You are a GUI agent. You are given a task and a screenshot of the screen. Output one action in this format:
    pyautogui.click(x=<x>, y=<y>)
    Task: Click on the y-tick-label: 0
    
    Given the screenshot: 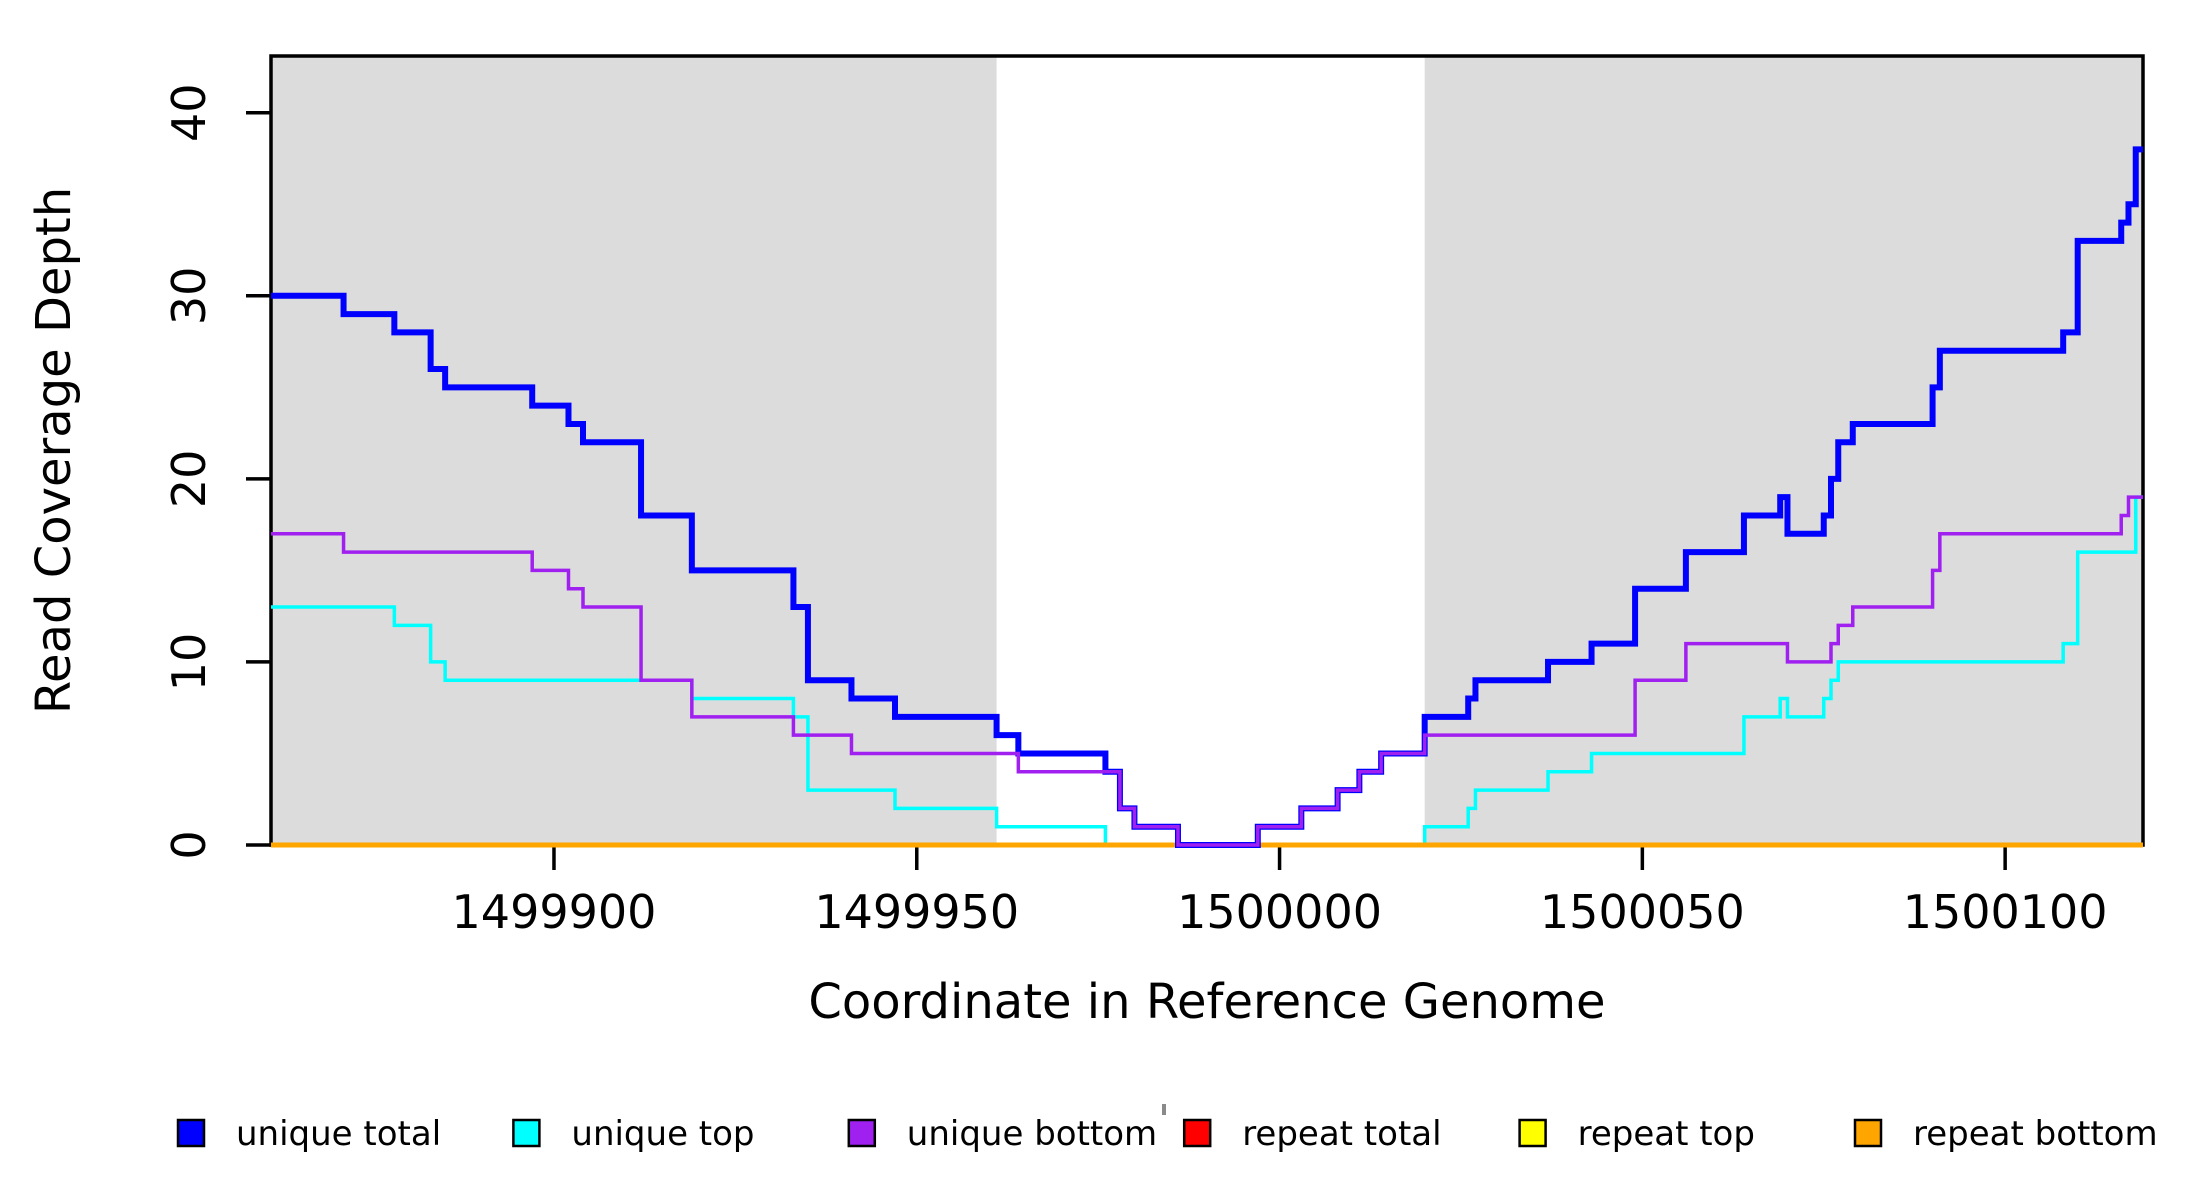 What is the action you would take?
    pyautogui.click(x=189, y=844)
    